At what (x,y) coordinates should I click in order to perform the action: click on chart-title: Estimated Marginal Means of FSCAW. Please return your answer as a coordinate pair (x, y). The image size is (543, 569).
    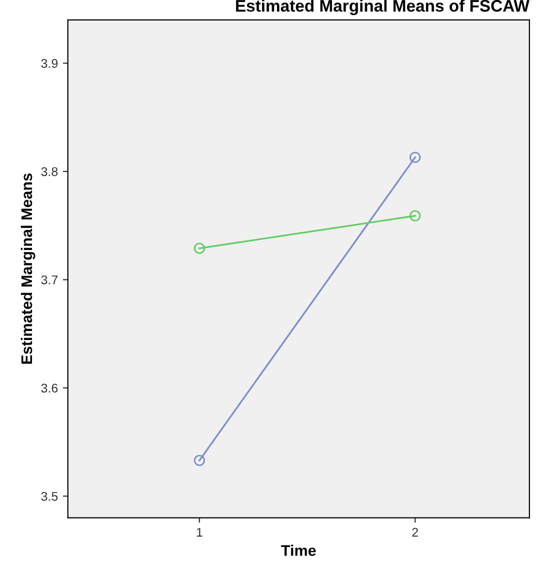
    Looking at the image, I should click on (383, 8).